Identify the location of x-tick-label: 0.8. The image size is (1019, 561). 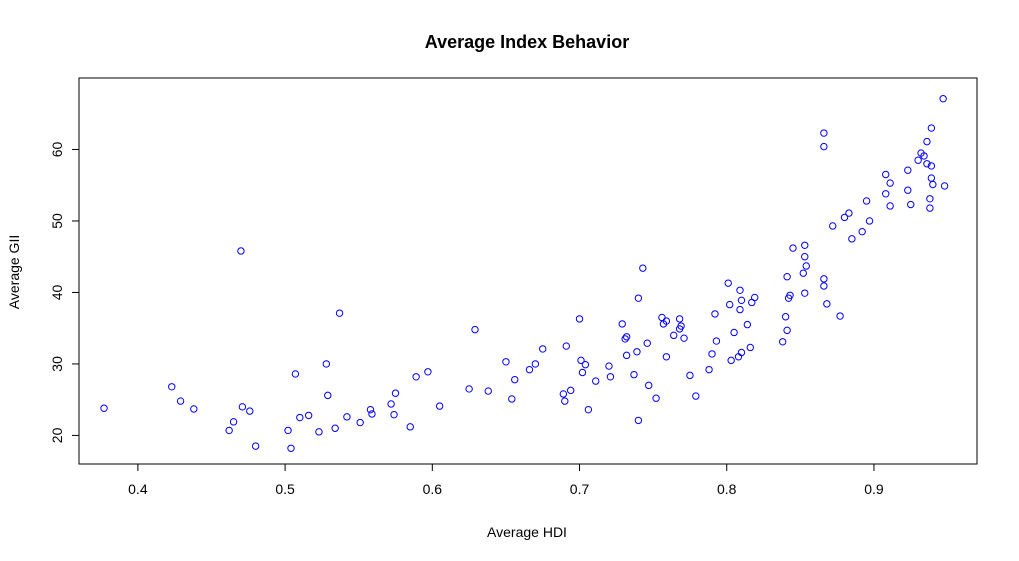
(727, 489).